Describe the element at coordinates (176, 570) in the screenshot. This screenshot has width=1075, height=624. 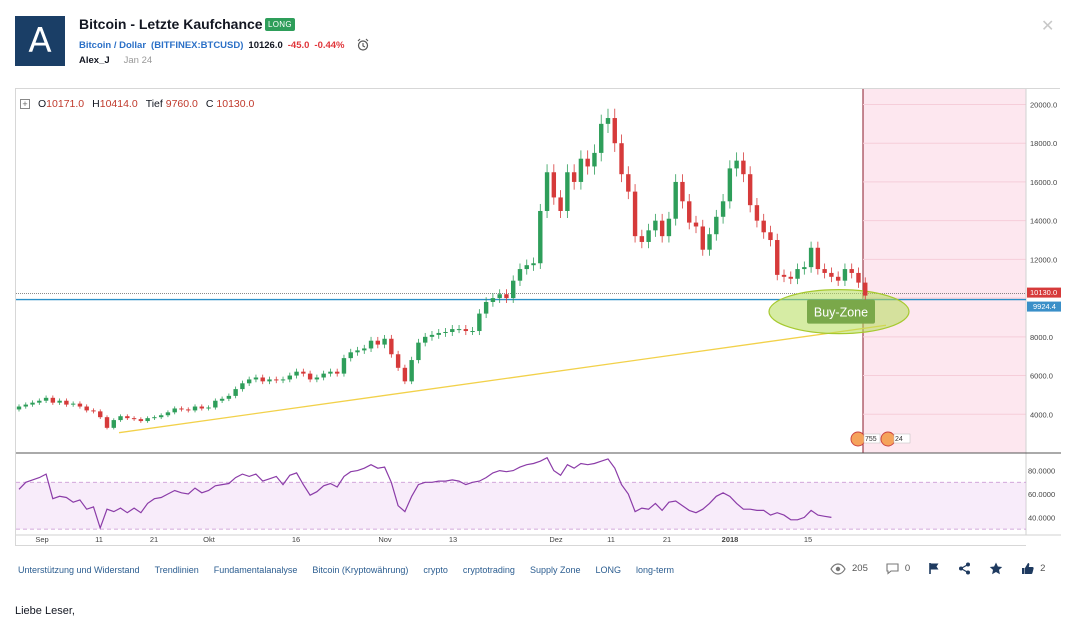
I see `tag-link: Trendlinien` at that location.